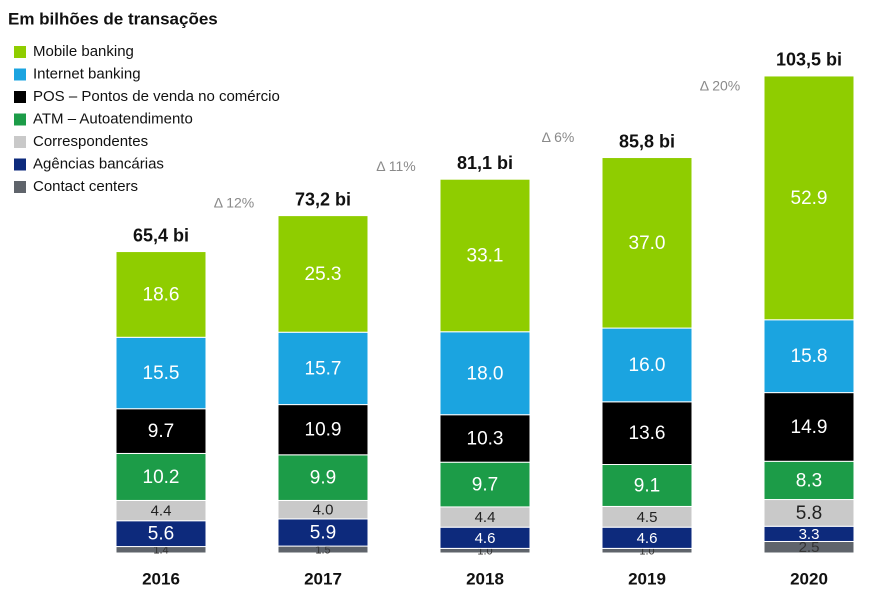 The height and width of the screenshot is (591, 873). I want to click on legend-label: Contact centers, so click(85, 186).